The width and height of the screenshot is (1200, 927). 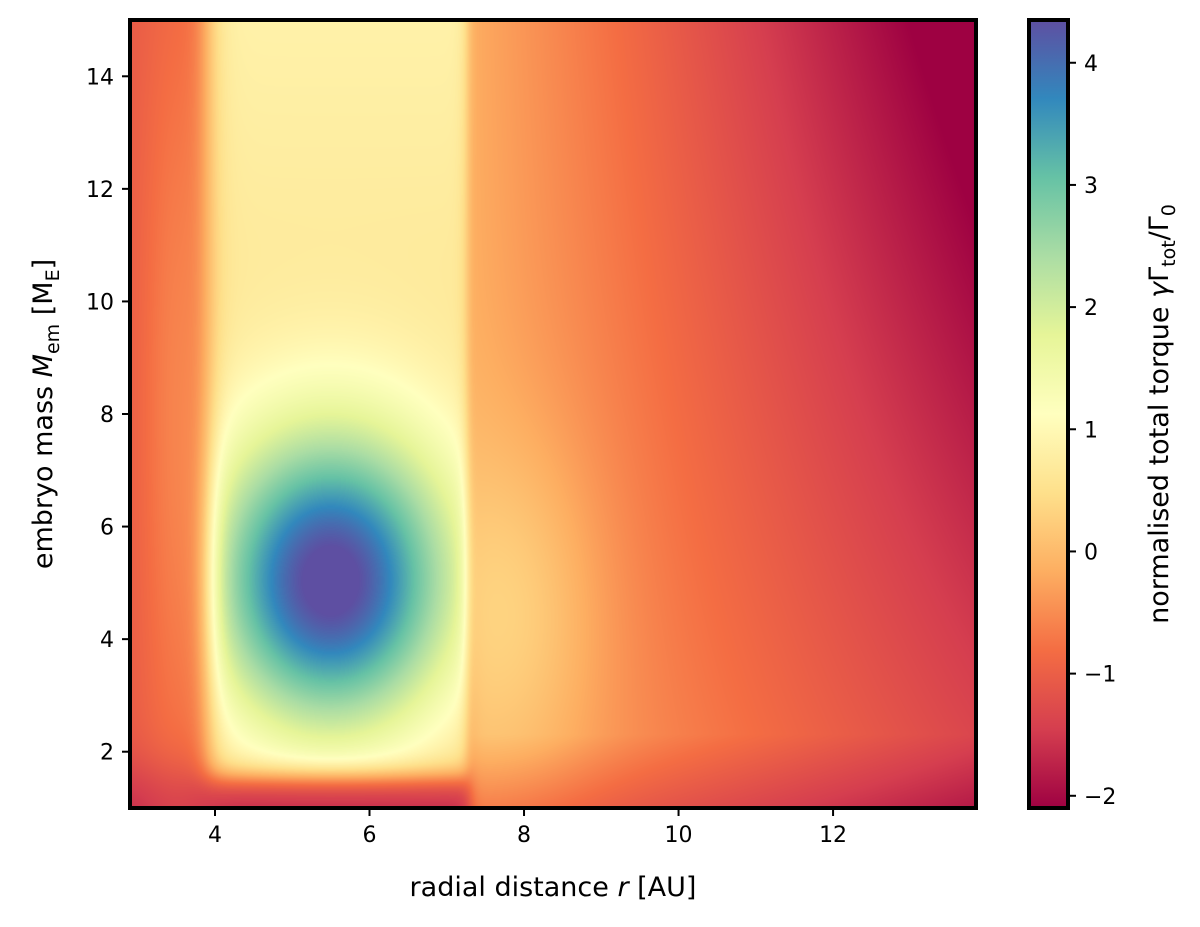 I want to click on y-tick-label: 8, so click(x=107, y=415).